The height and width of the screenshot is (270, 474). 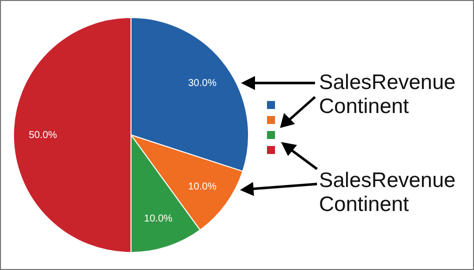 What do you see at coordinates (43, 135) in the screenshot?
I see `data-label: 50.0%` at bounding box center [43, 135].